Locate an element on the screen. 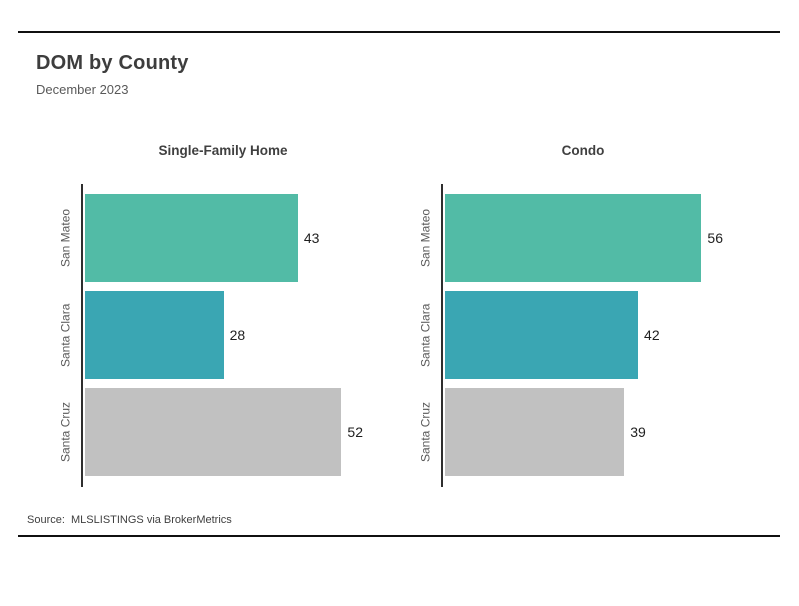 The height and width of the screenshot is (606, 799). chart-title-condo: Condo is located at coordinates (583, 150).